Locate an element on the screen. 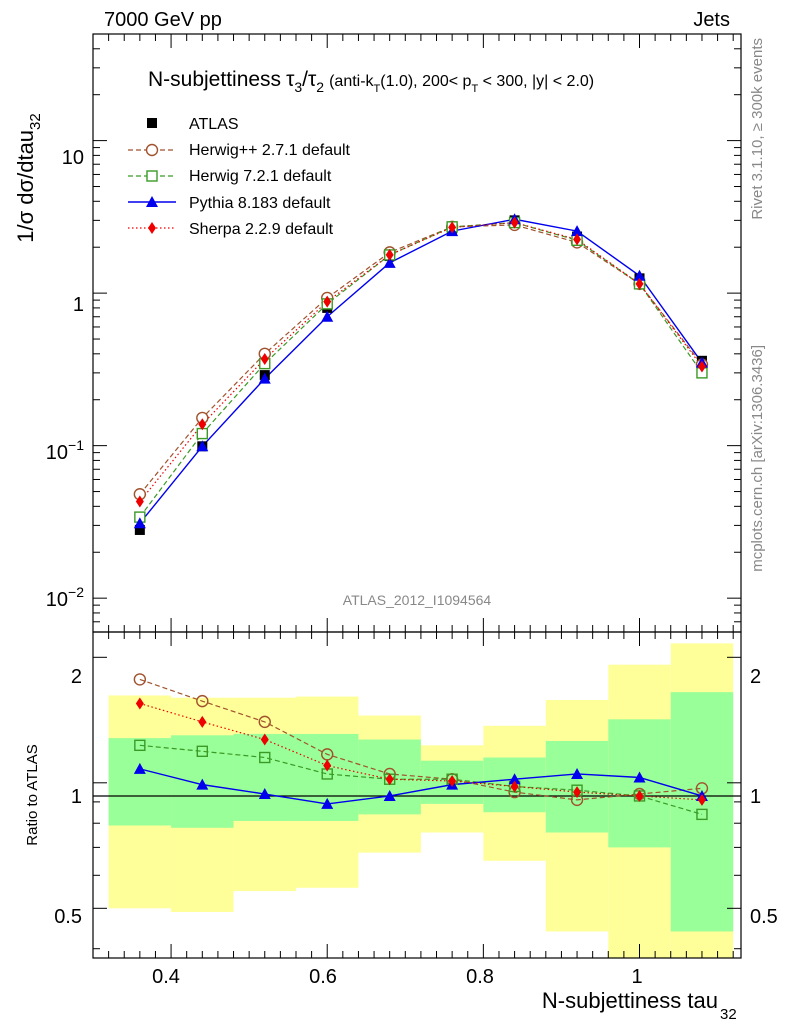  rtick-label-2: 2 is located at coordinates (76, 677).